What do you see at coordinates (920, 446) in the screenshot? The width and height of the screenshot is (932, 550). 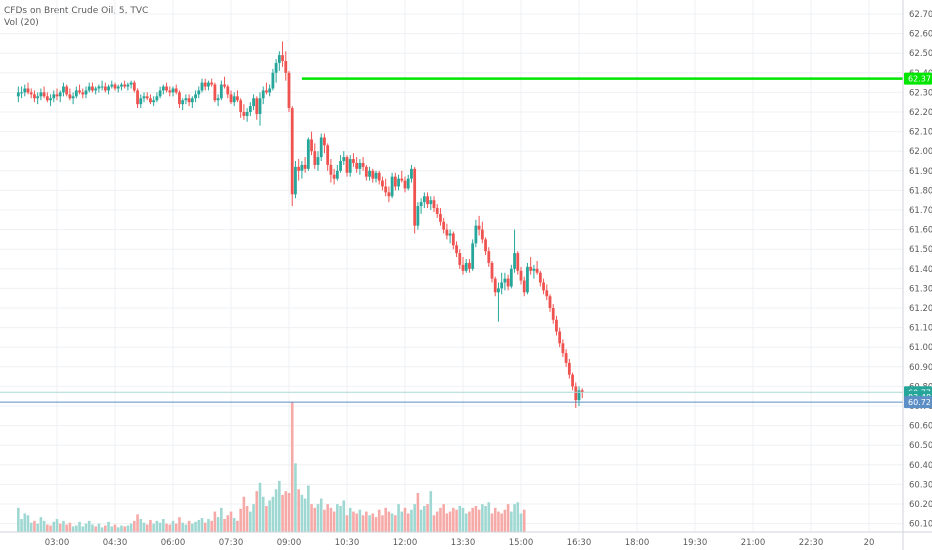 I see `price-tick-label: 60.50` at bounding box center [920, 446].